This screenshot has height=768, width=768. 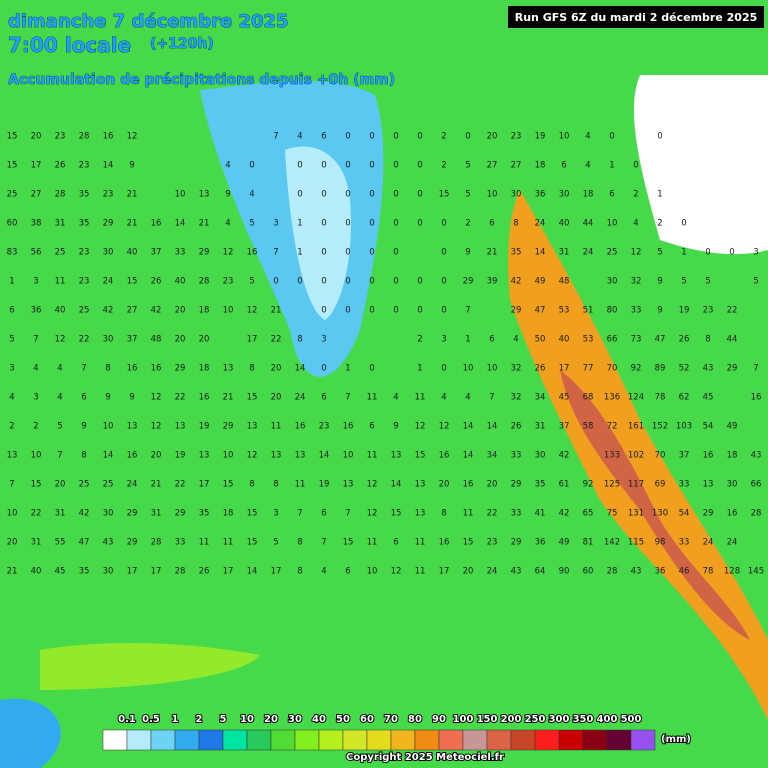 What do you see at coordinates (492, 253) in the screenshot?
I see `grid-value: 21` at bounding box center [492, 253].